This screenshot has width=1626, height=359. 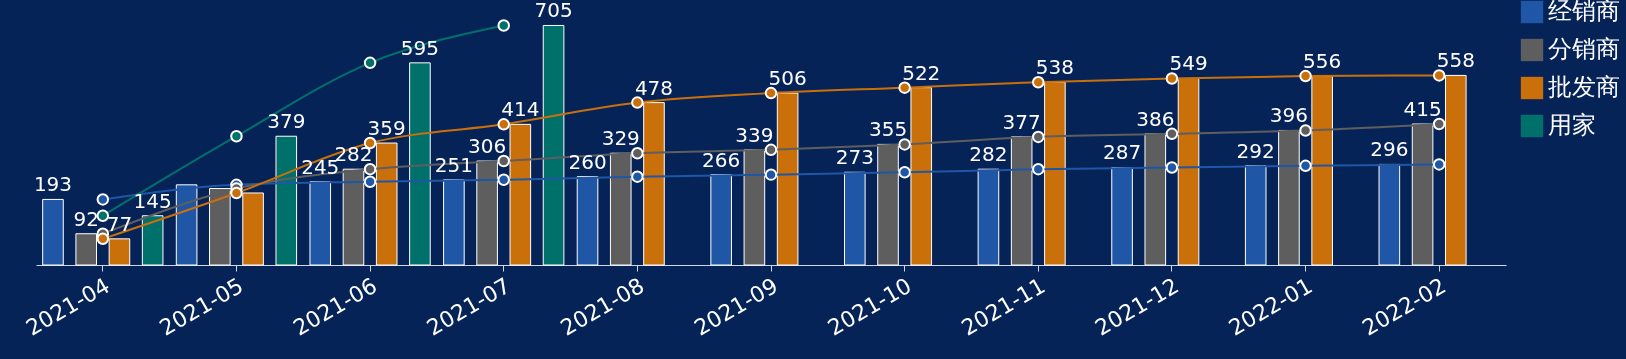 What do you see at coordinates (553, 11) in the screenshot?
I see `data-label: 705` at bounding box center [553, 11].